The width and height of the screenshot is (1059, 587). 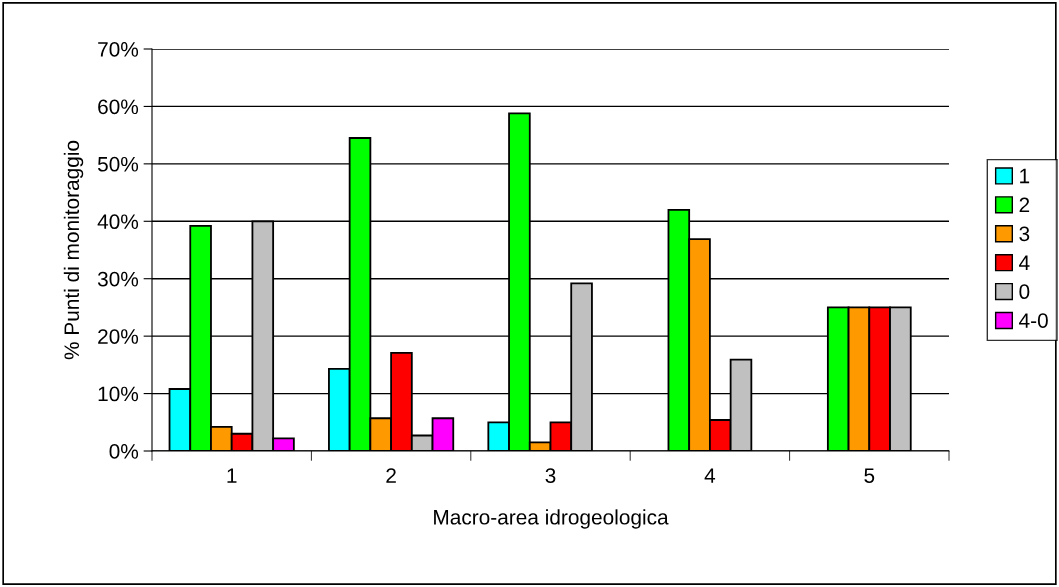 What do you see at coordinates (118, 164) in the screenshot?
I see `y-tick-label: 50%` at bounding box center [118, 164].